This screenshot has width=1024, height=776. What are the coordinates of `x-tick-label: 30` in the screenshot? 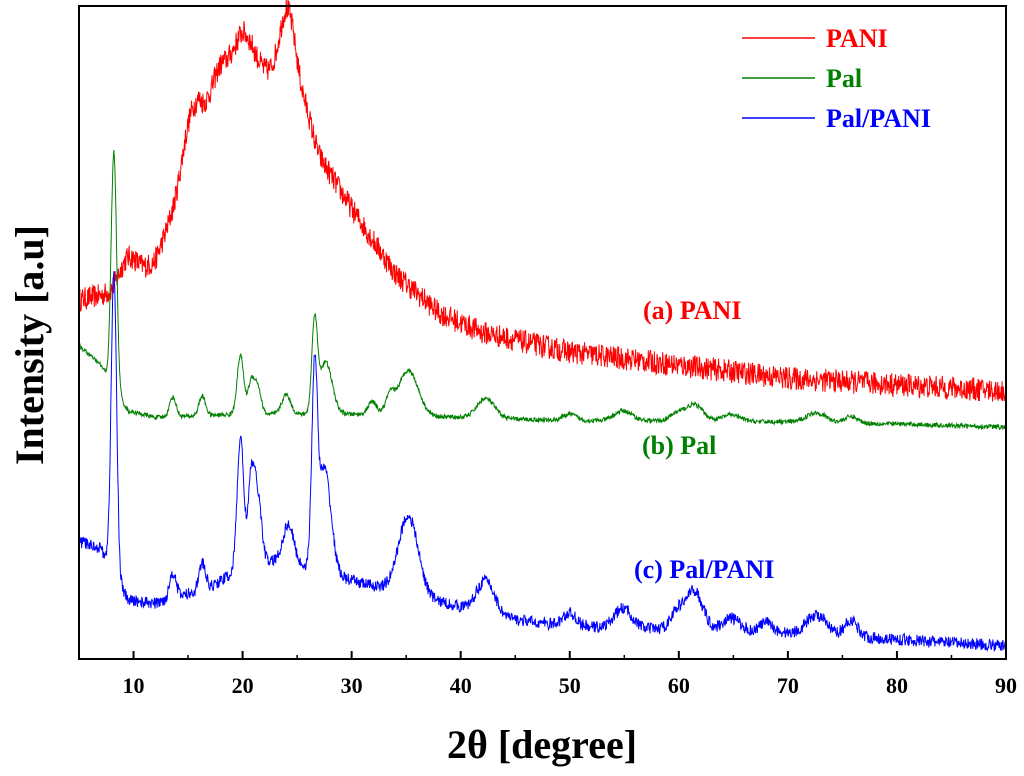 It's located at (352, 685).